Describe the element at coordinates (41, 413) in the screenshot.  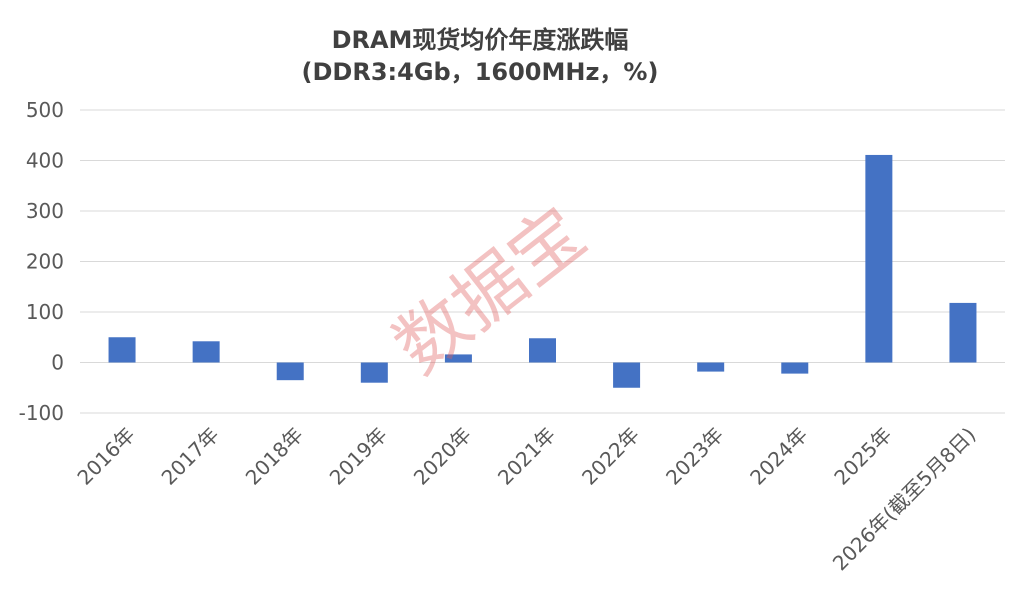
I see `y-tick-label: -100` at that location.